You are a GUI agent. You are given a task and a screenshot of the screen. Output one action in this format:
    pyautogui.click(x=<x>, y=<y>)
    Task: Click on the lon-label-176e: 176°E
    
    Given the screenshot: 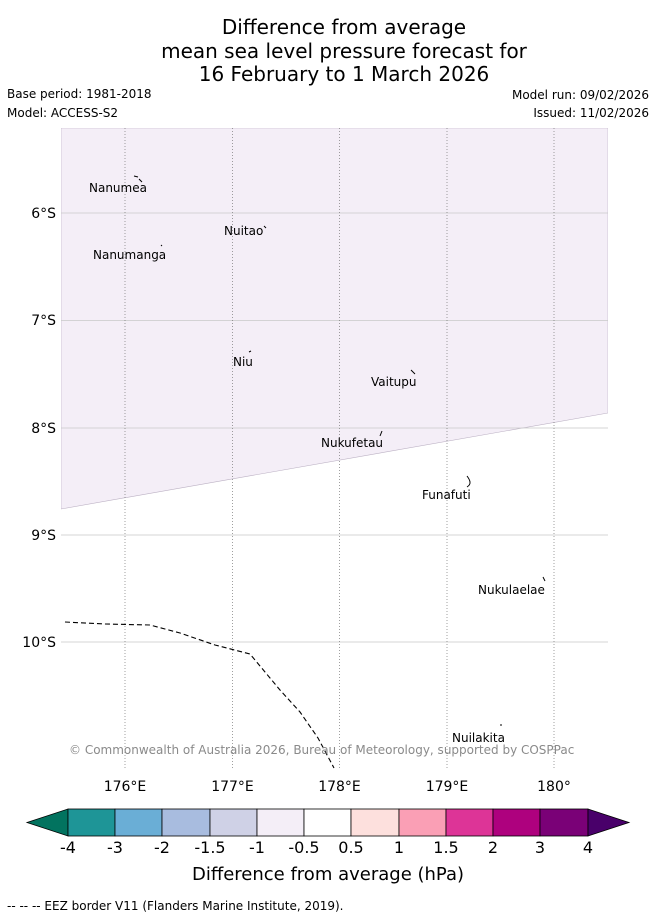 What is the action you would take?
    pyautogui.click(x=125, y=787)
    